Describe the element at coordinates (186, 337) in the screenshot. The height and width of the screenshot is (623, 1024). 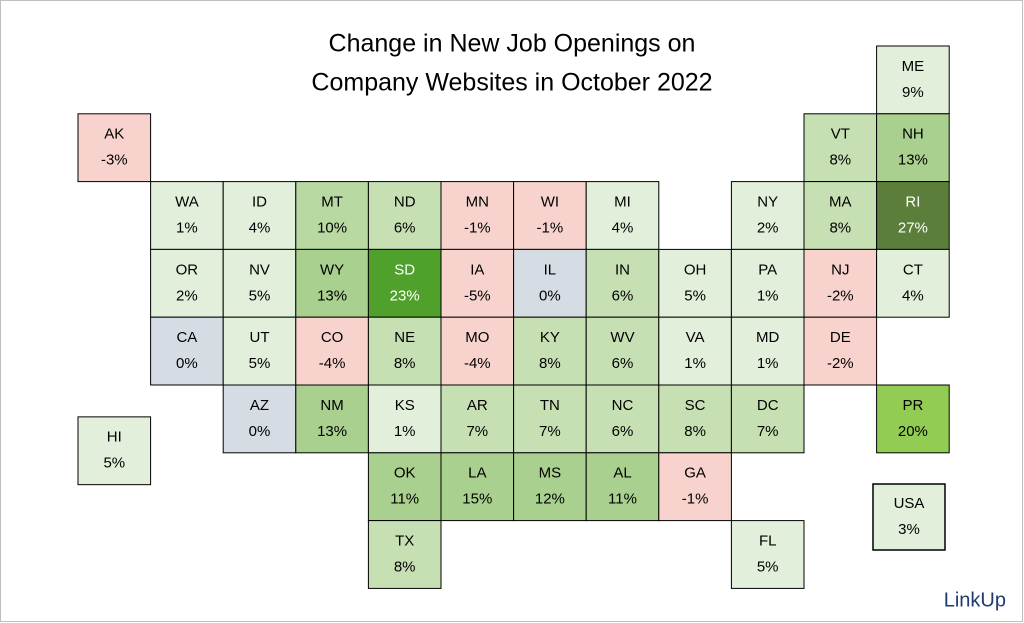
I see `state-label: CA` at that location.